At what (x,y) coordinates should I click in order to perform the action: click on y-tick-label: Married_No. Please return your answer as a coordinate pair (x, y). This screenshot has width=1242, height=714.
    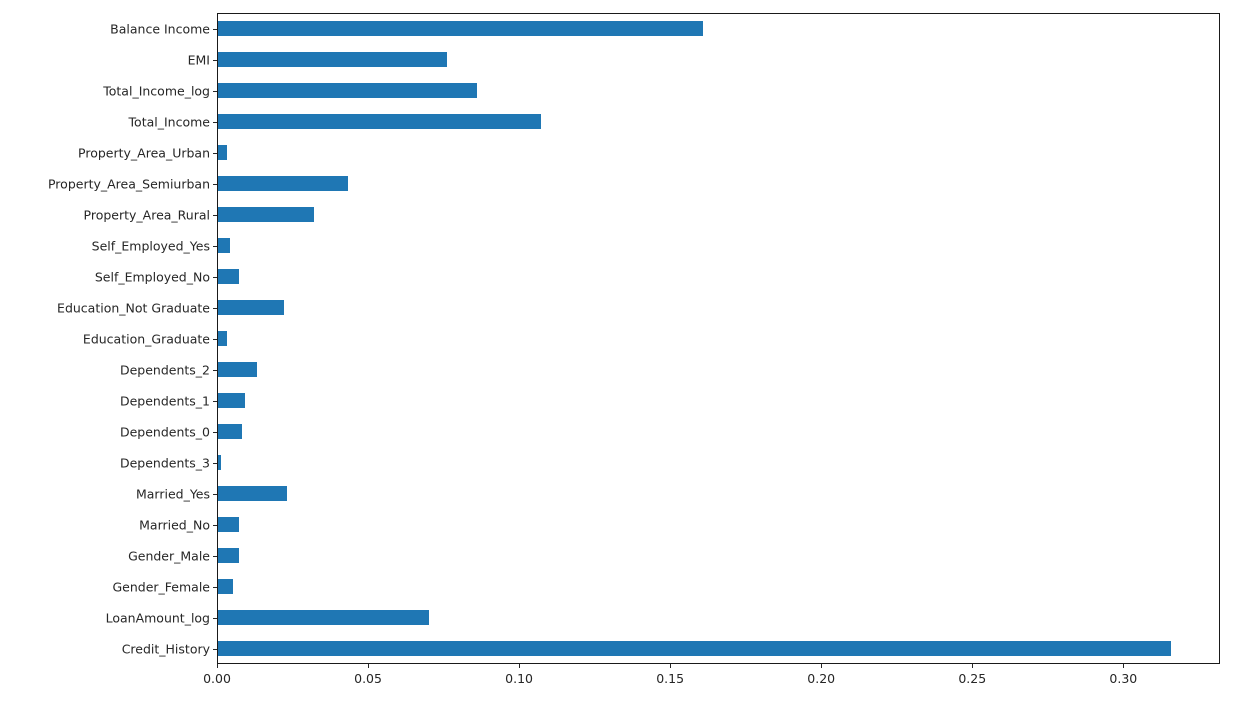
    Looking at the image, I should click on (174, 524).